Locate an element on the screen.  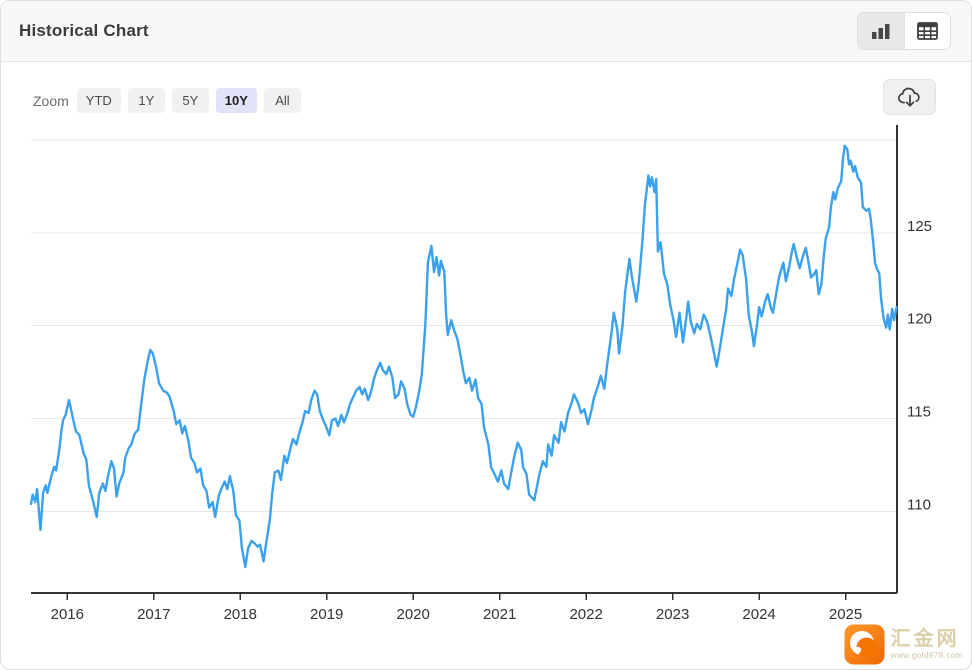
zoom-range-5y: 5Y is located at coordinates (190, 100).